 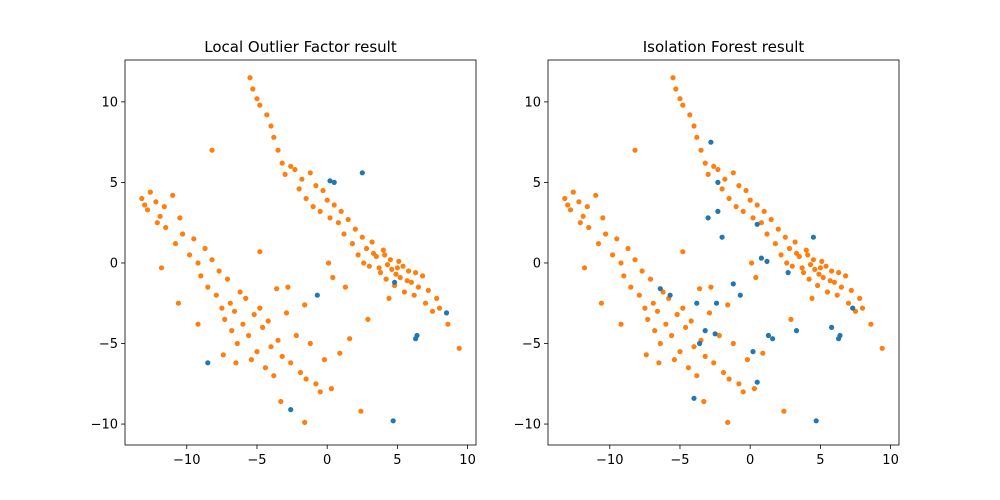 What do you see at coordinates (537, 183) in the screenshot?
I see `iforest-ytick-label-3: 5` at bounding box center [537, 183].